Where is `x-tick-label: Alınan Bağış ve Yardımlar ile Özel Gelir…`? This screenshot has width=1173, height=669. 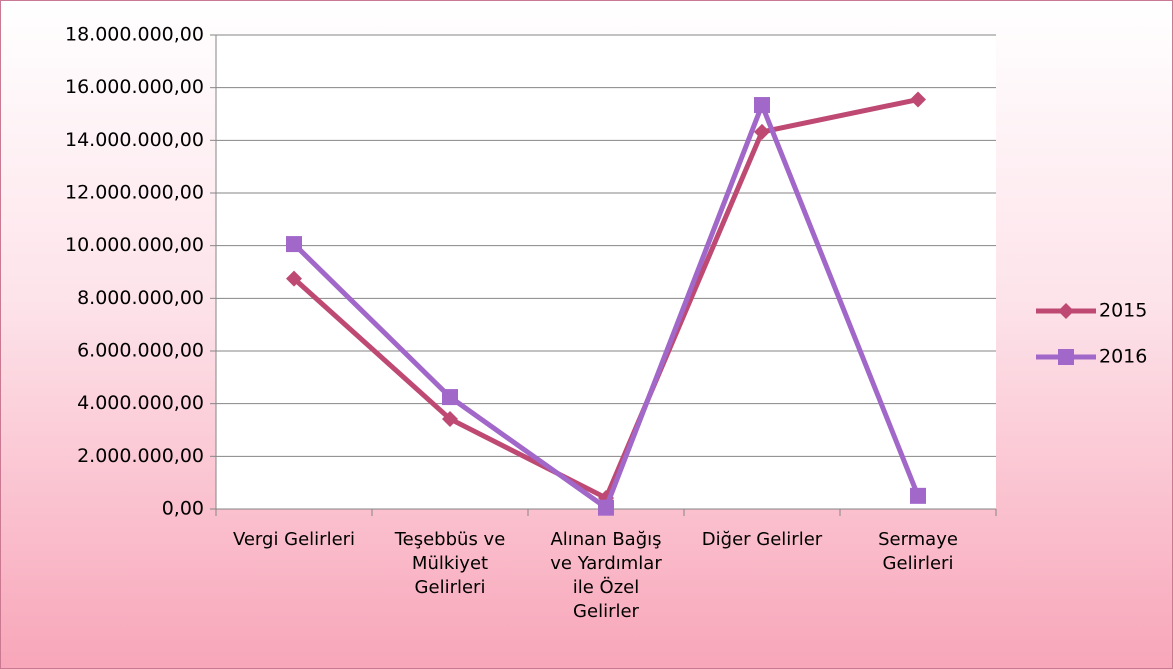 x-tick-label: Alınan Bağış ve Yardımlar ile Özel Gelir… is located at coordinates (606, 575).